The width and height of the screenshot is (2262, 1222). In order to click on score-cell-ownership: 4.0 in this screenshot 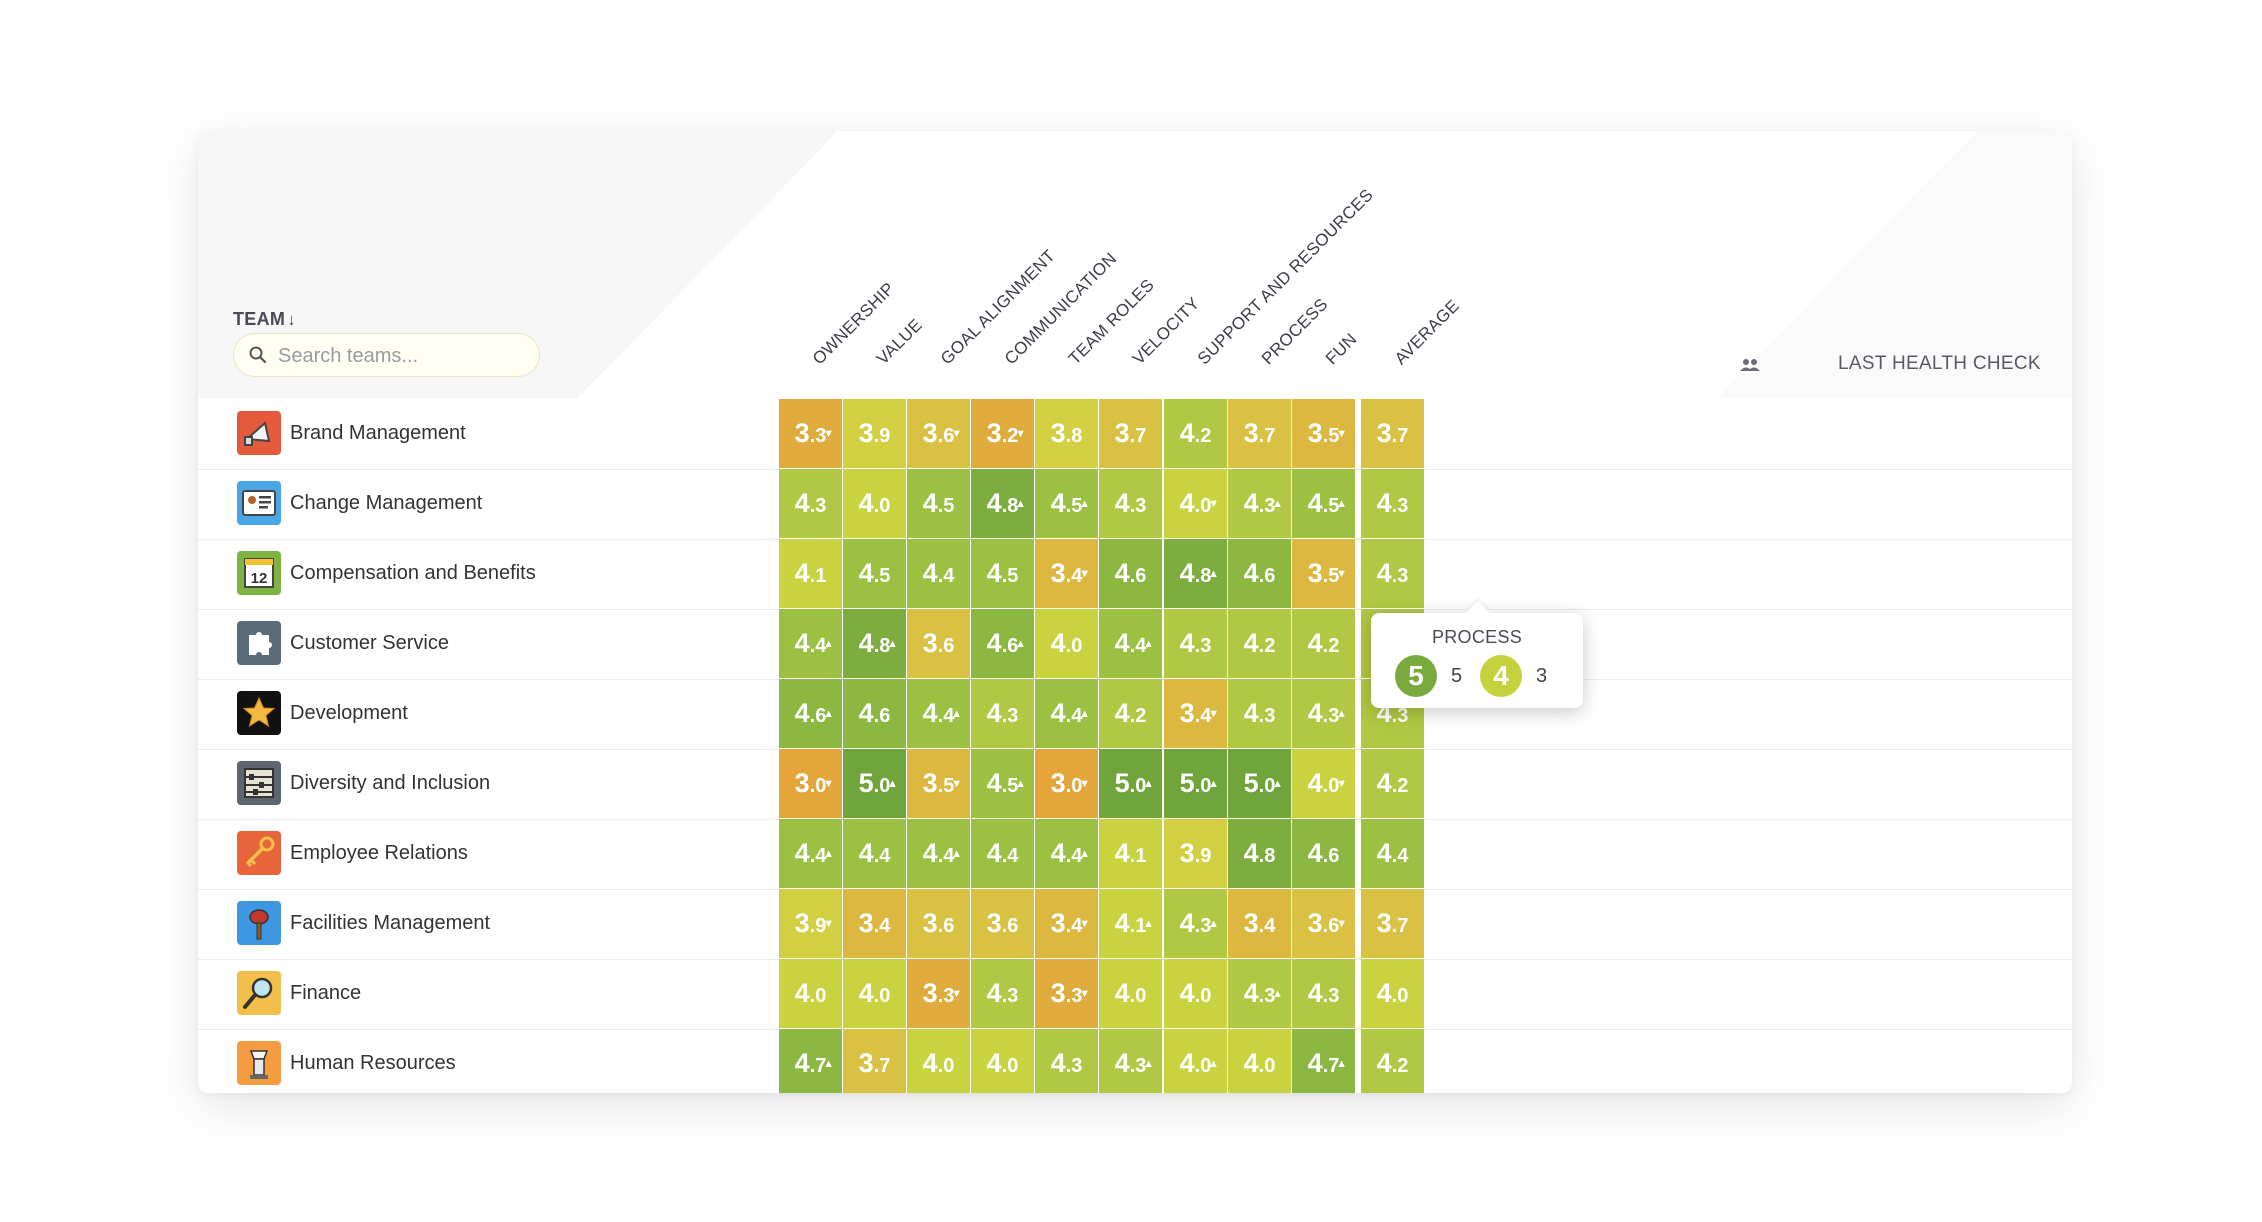, I will do `click(810, 993)`.